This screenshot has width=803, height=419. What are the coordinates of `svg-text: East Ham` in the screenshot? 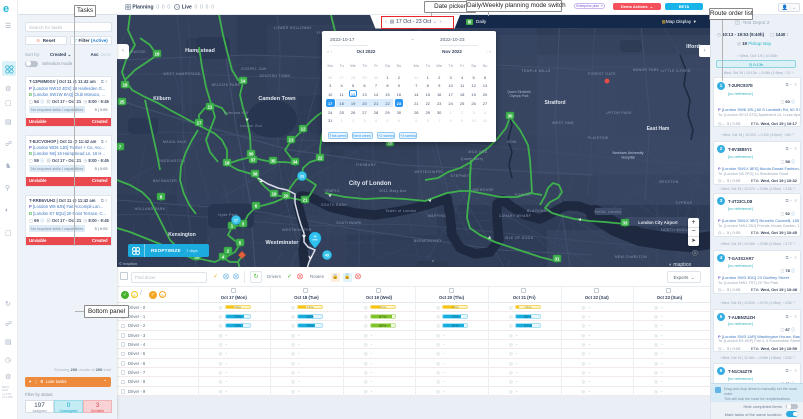 It's located at (658, 129).